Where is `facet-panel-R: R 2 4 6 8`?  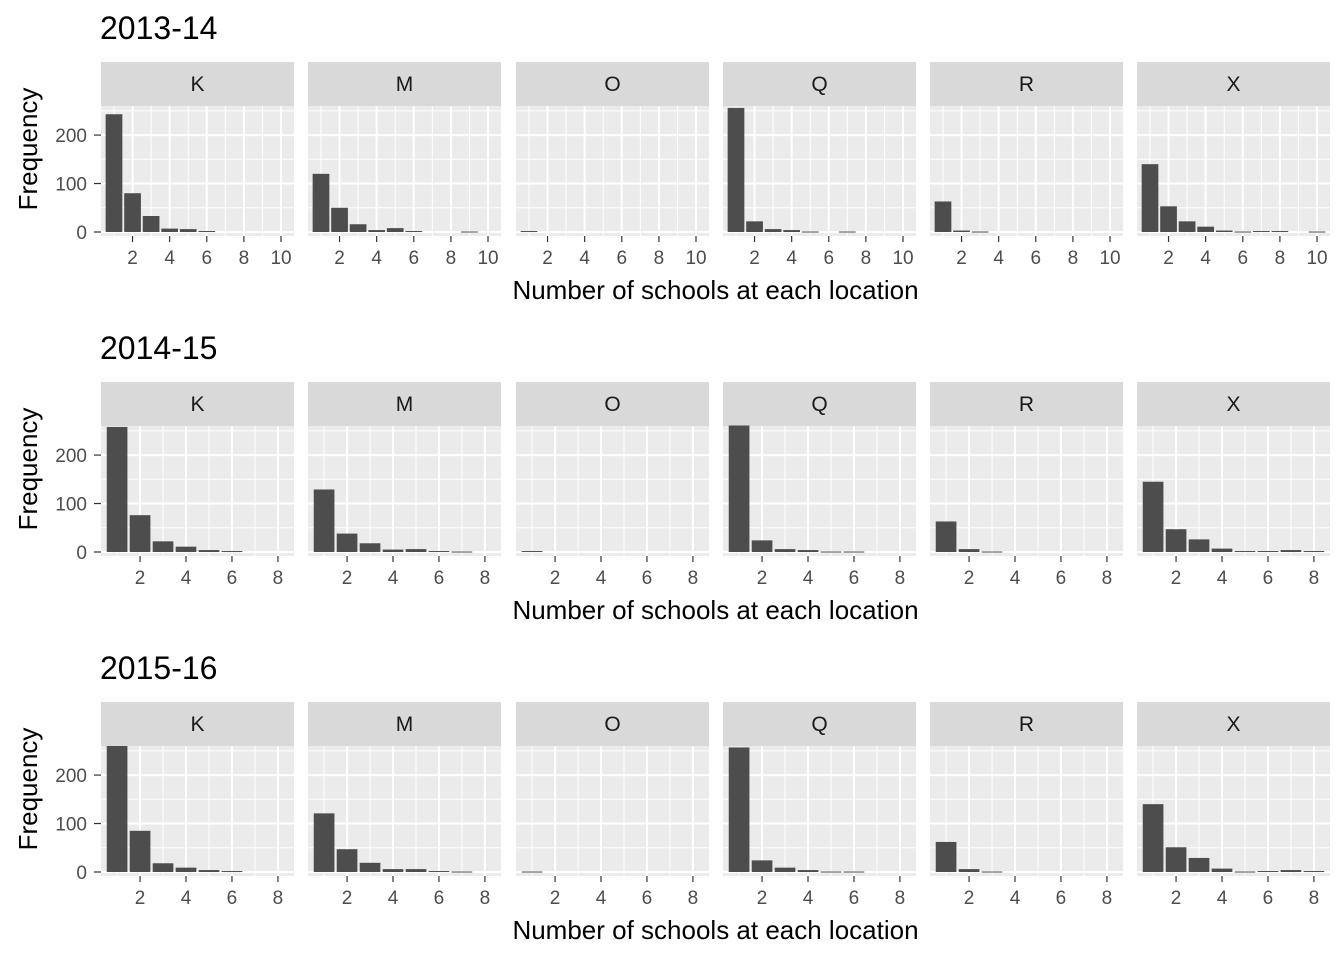
facet-panel-R: R 2 4 6 8 is located at coordinates (1026, 485).